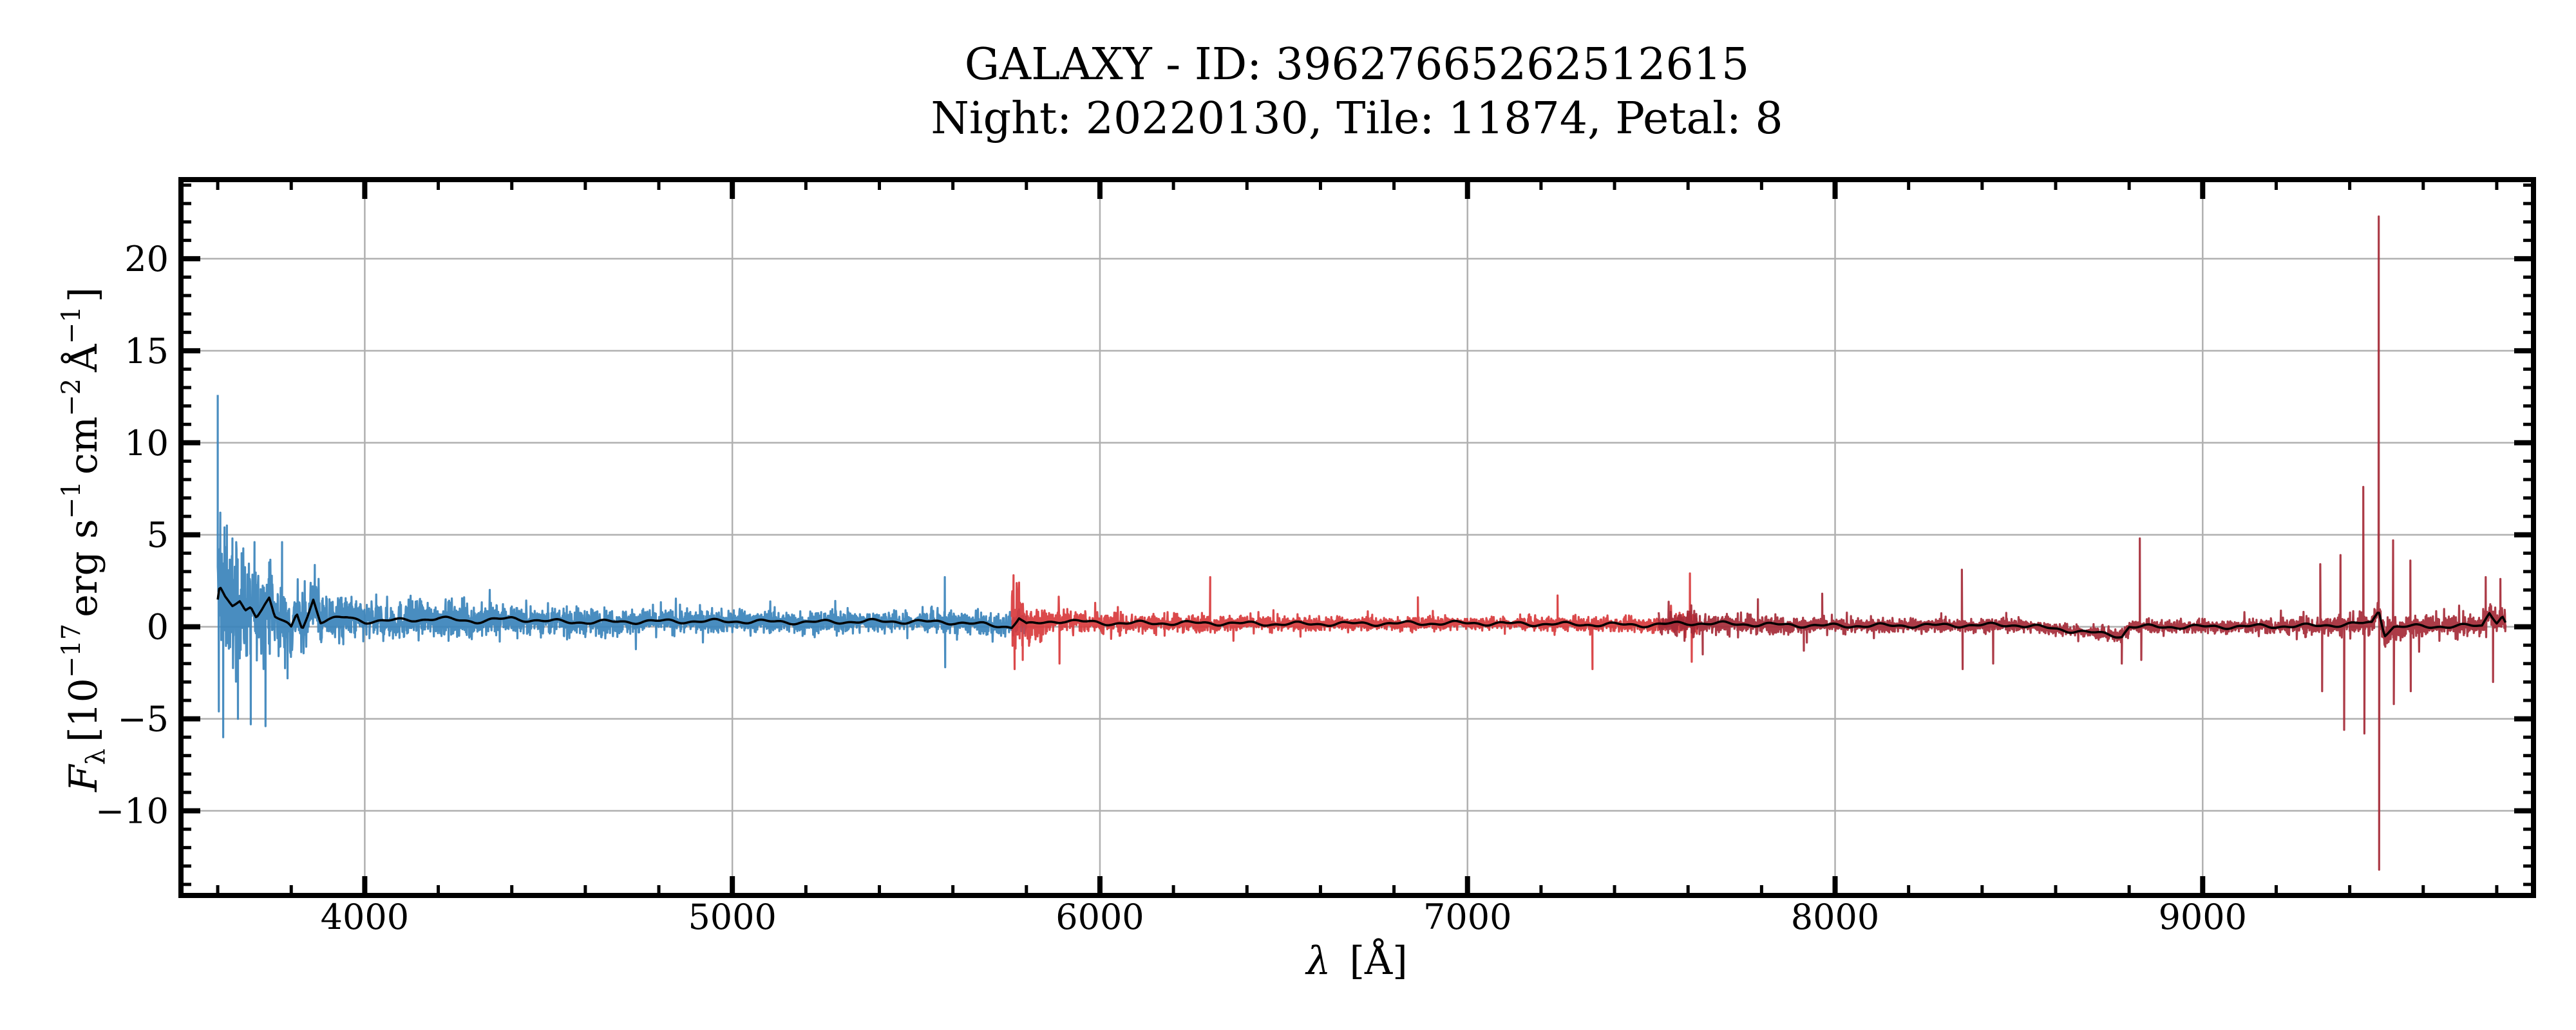 This screenshot has height=1030, width=2576. I want to click on y-tick-label: 15, so click(147, 351).